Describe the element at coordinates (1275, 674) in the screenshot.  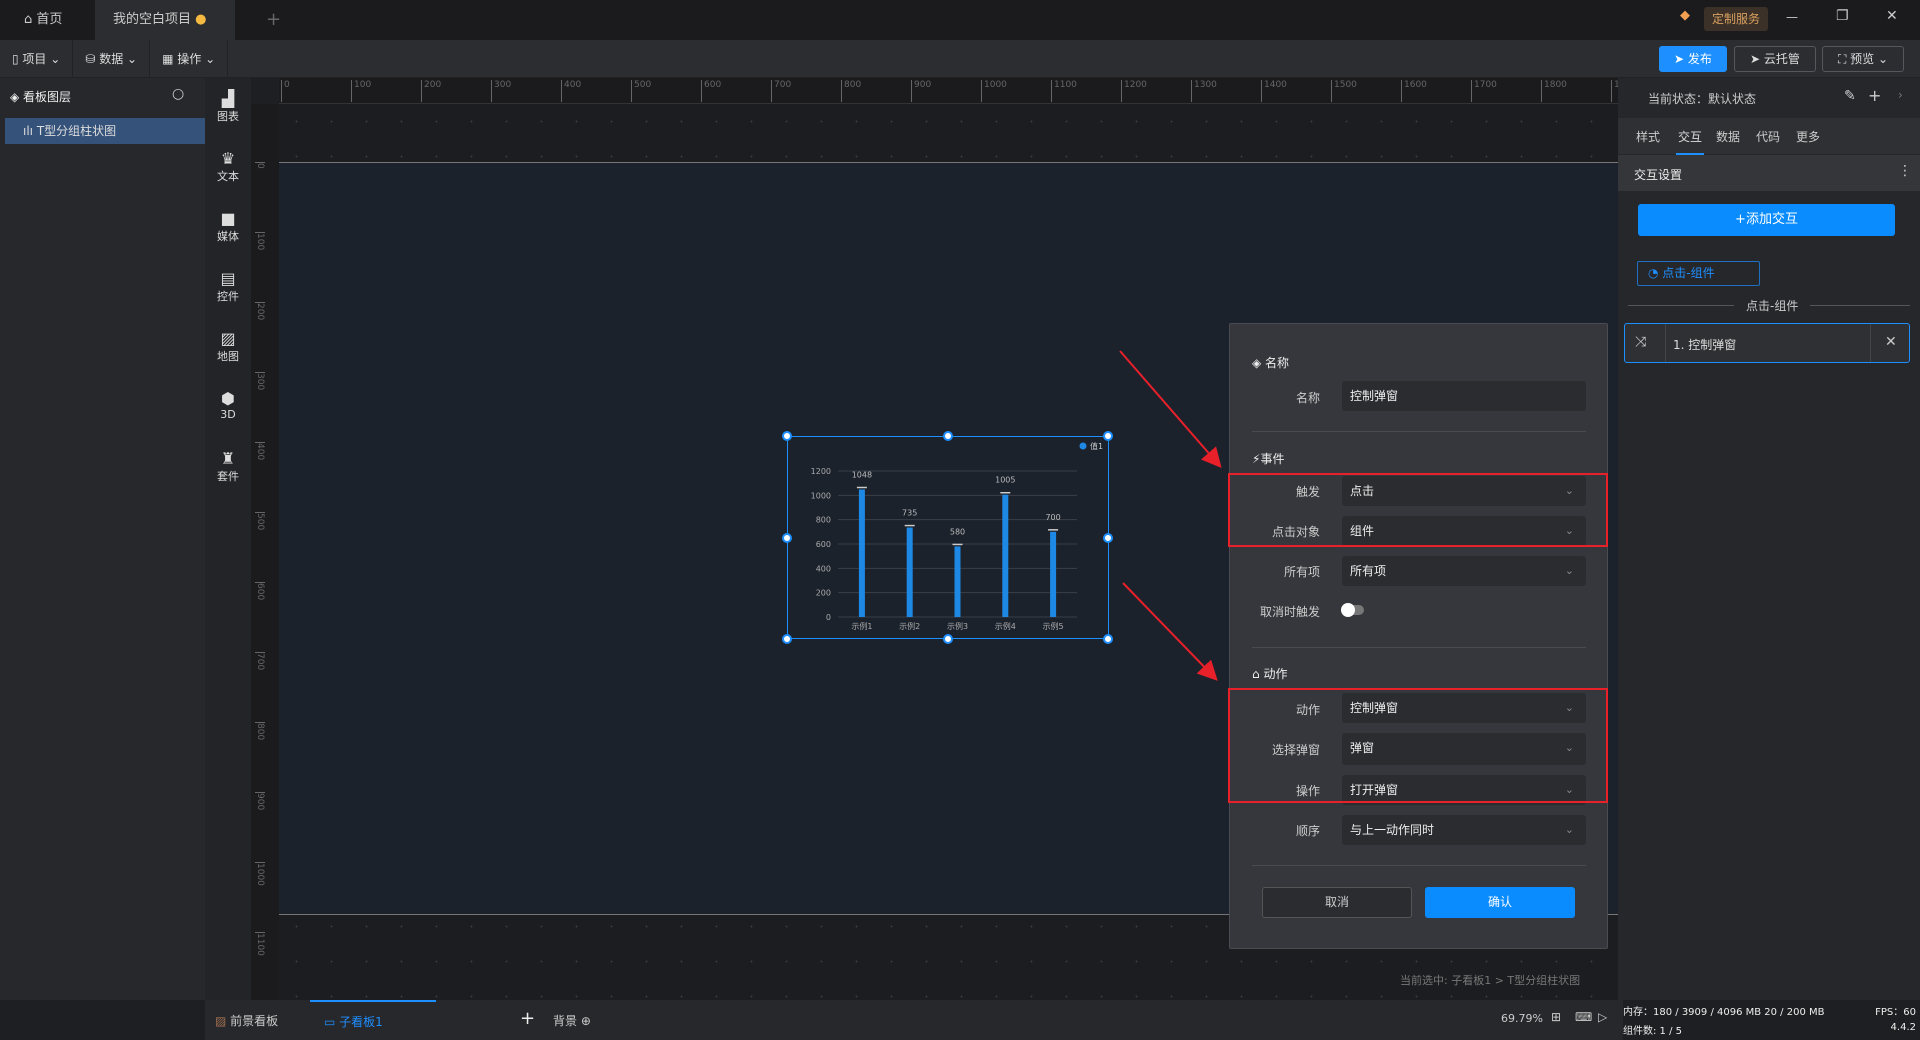
I see `action-section-label: 动作` at that location.